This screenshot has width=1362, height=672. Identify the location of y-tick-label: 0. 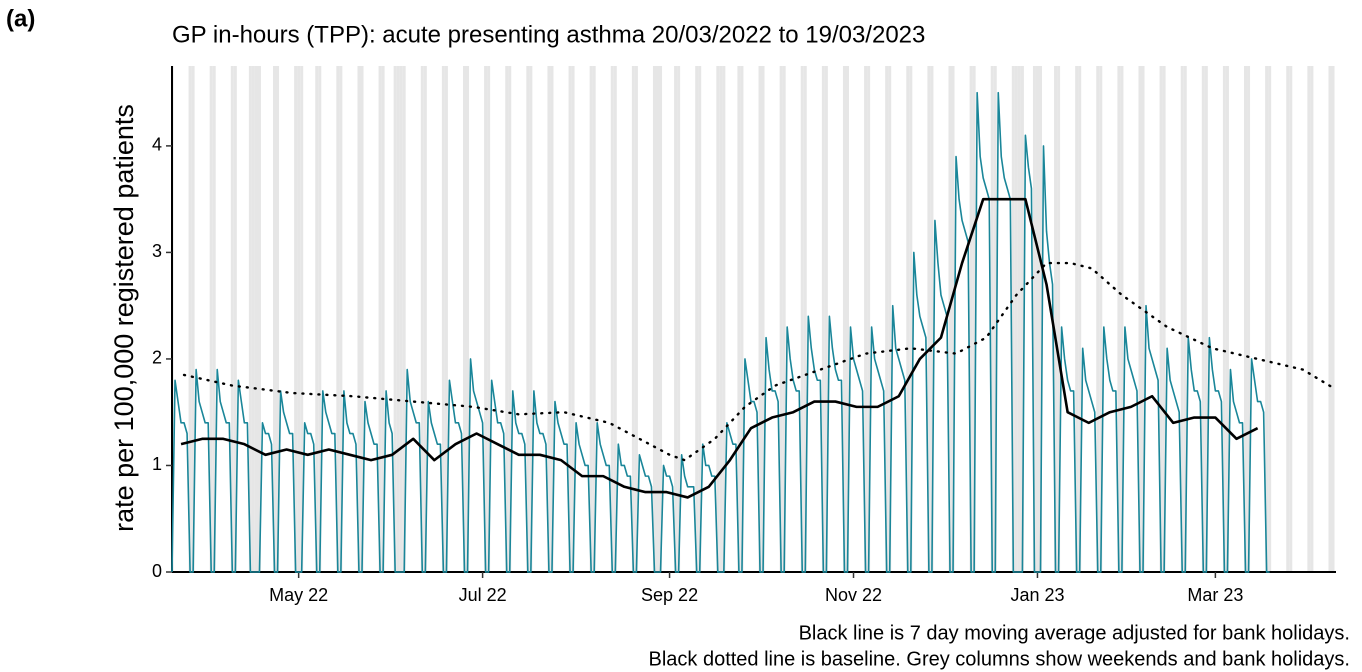
(157, 571).